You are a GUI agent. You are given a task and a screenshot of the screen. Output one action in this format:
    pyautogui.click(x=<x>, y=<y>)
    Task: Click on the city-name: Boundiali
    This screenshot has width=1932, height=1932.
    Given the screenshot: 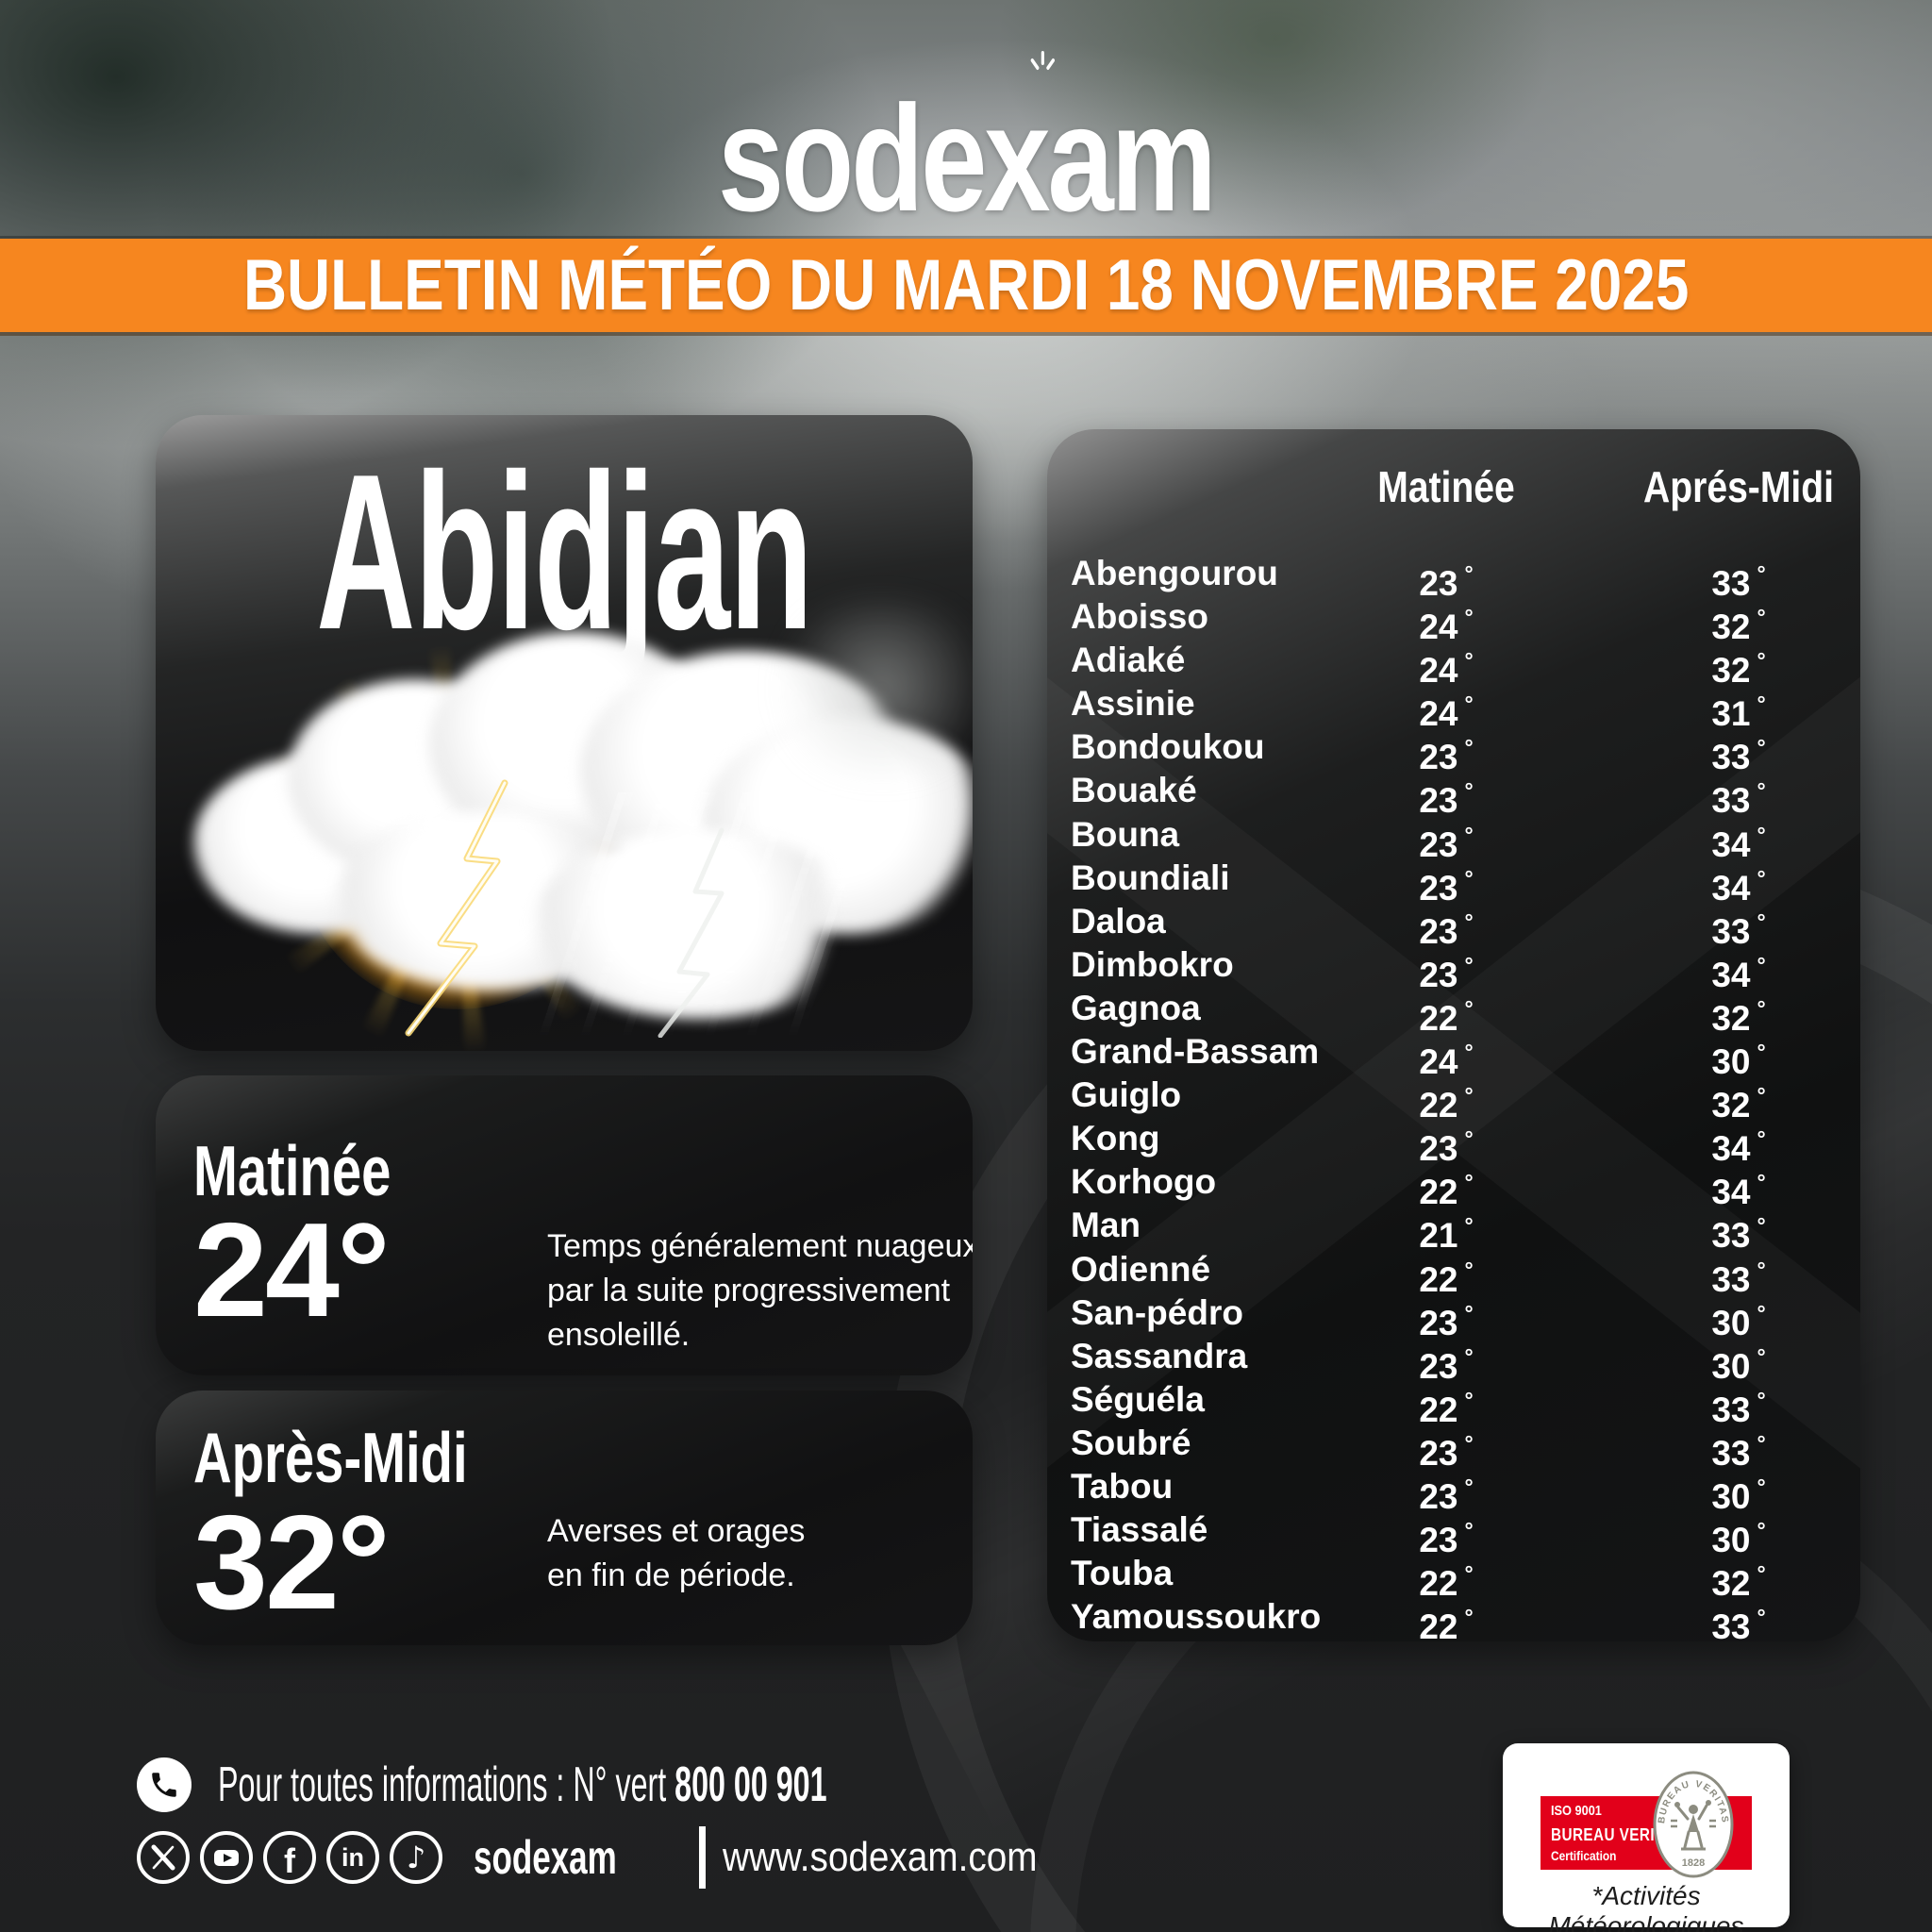 What is the action you would take?
    pyautogui.click(x=1150, y=877)
    